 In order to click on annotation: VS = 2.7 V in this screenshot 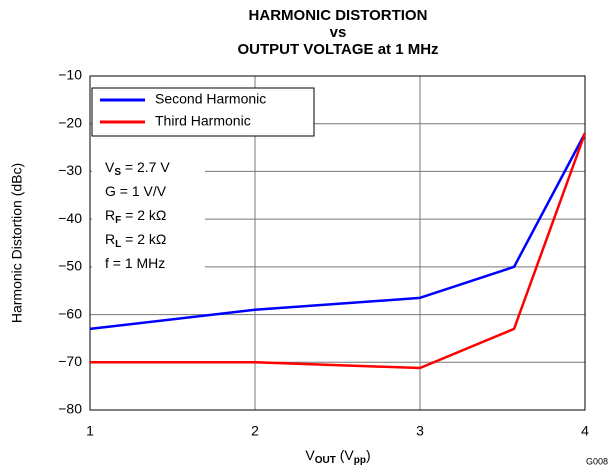, I will do `click(137, 168)`.